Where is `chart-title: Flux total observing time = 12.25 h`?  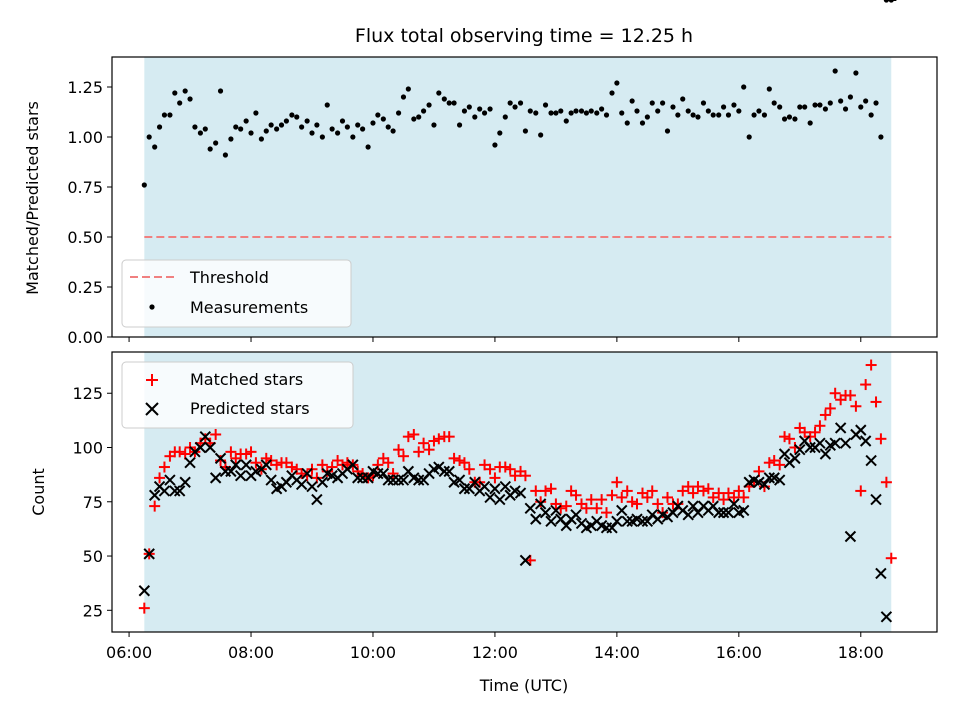 chart-title: Flux total observing time = 12.25 h is located at coordinates (524, 36).